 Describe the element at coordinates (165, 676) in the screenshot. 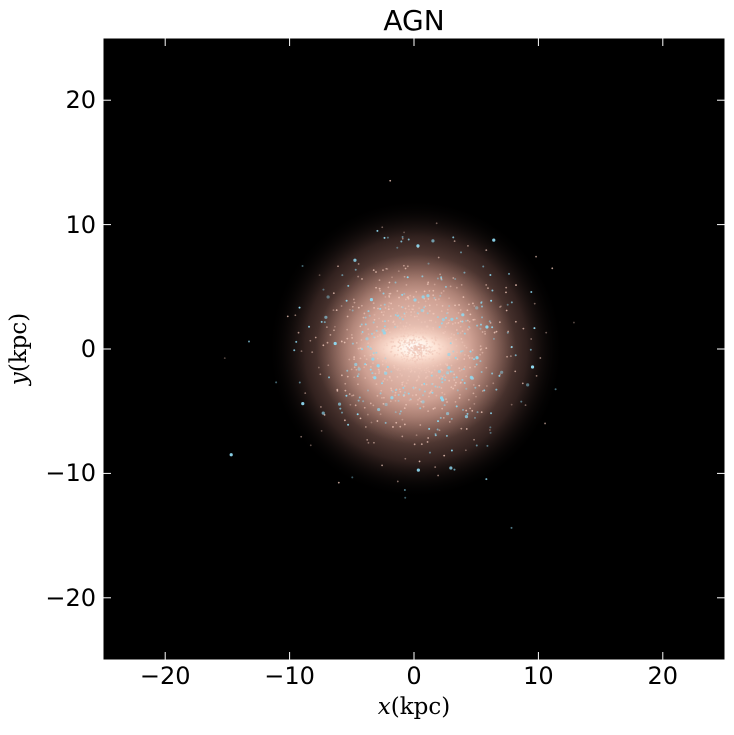

I see `x-tick-label: −20` at that location.